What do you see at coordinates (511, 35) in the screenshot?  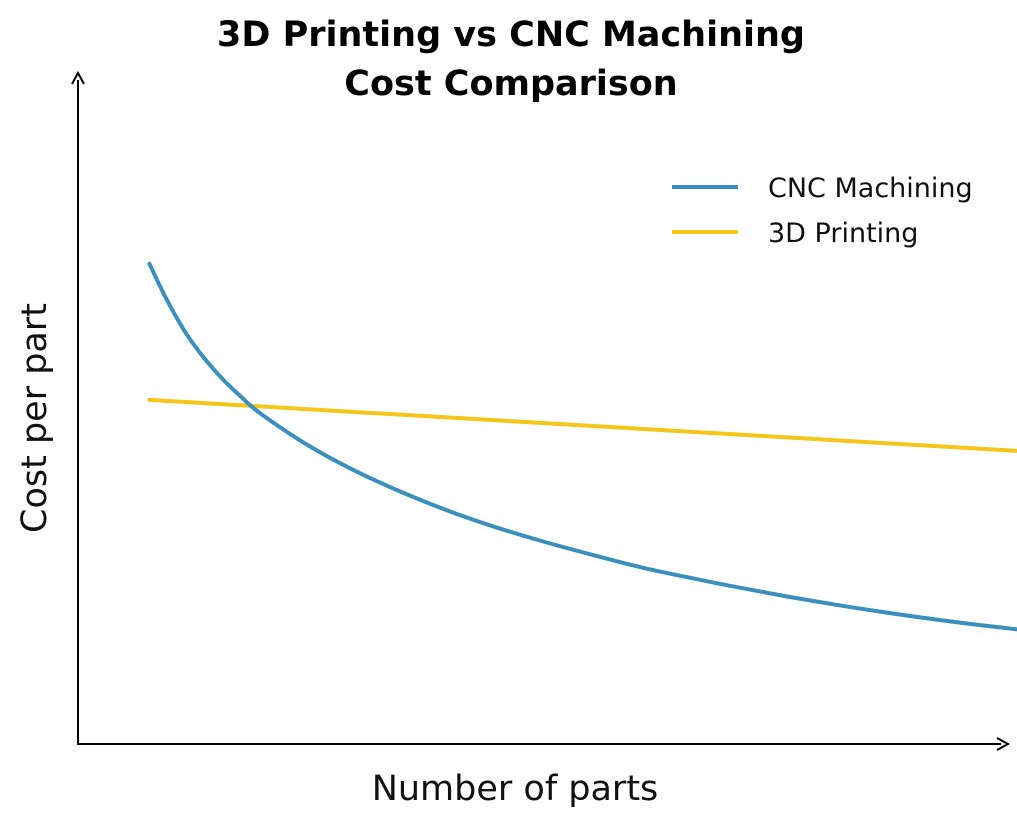 I see `chart-title-line-1: 3D Printing vs CNC Machining` at bounding box center [511, 35].